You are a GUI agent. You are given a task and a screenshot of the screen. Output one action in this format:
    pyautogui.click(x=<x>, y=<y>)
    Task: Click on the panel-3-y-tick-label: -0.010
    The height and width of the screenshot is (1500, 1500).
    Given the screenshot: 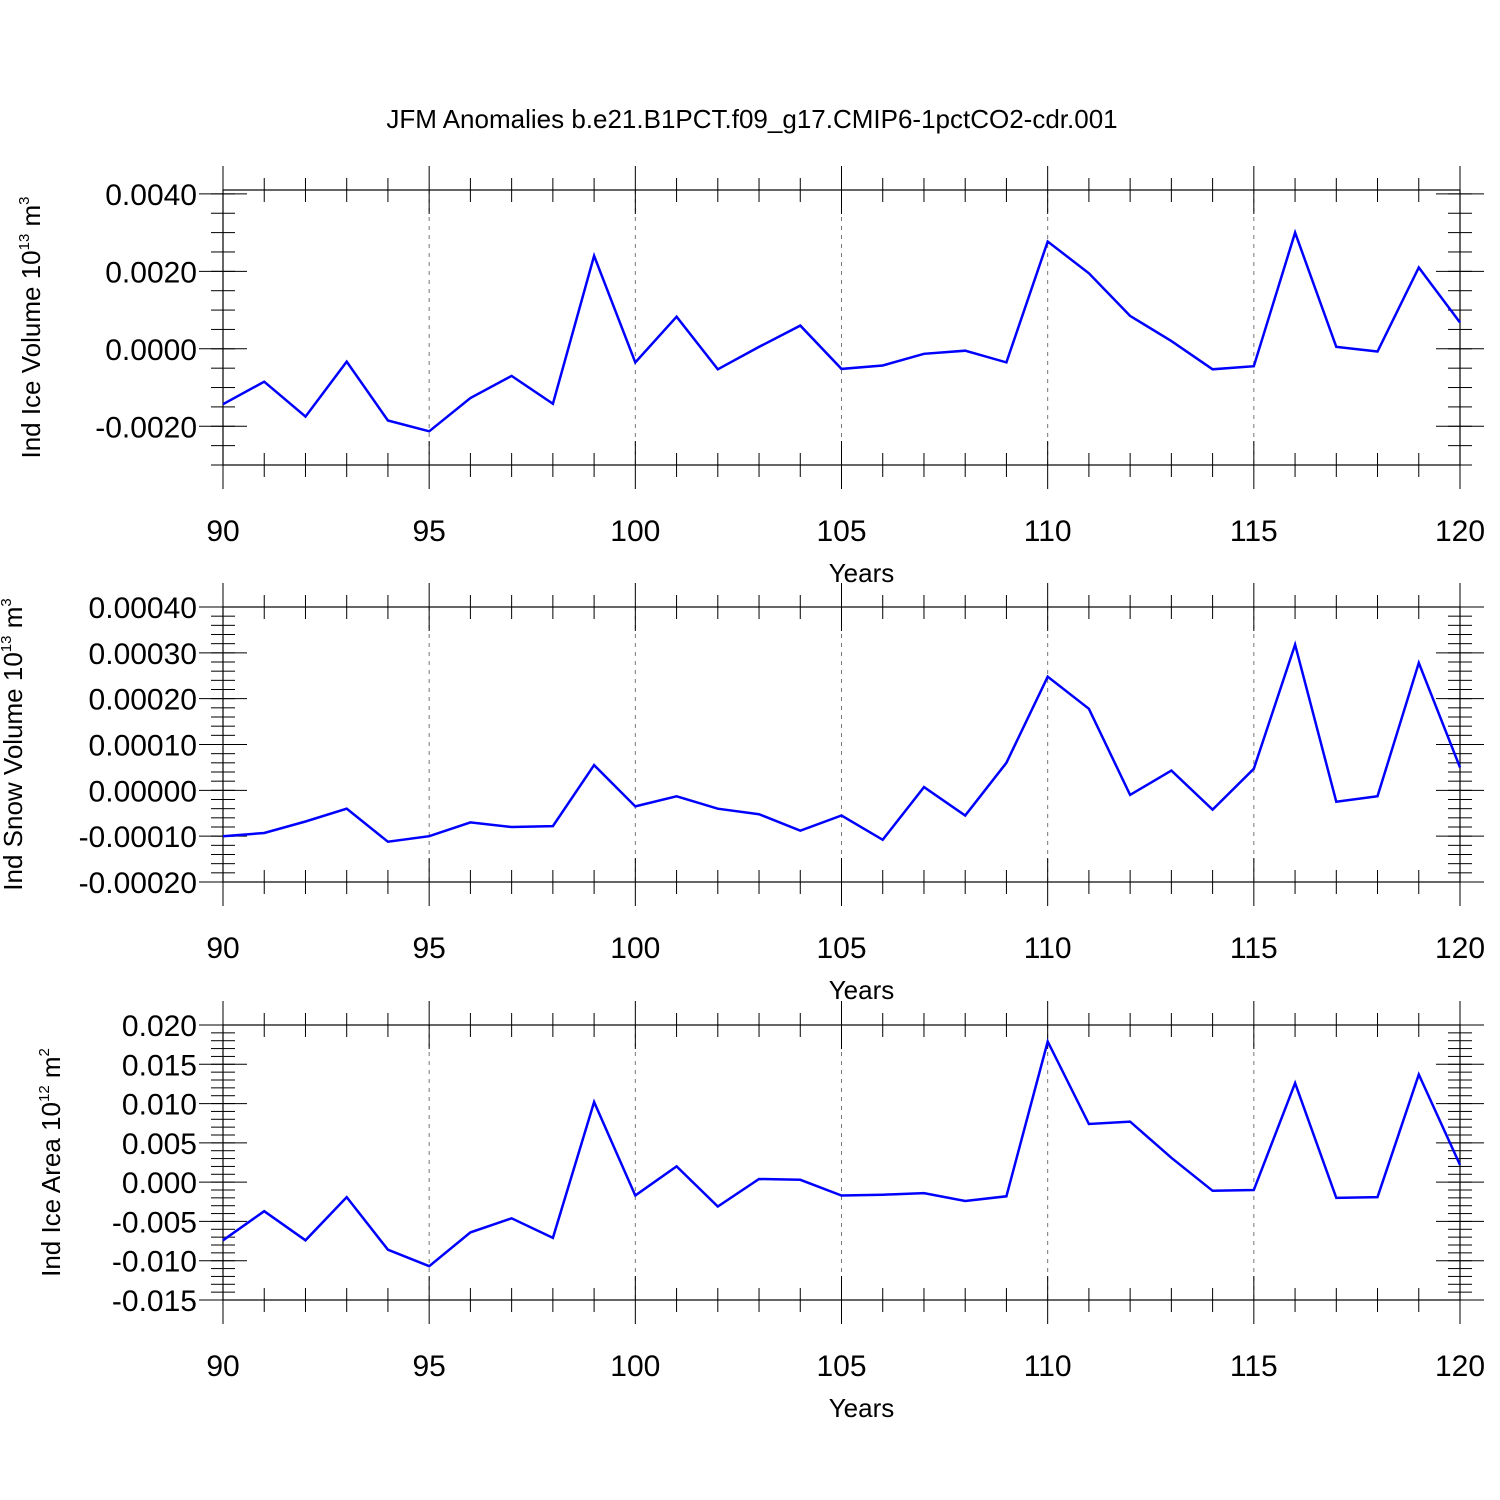 What is the action you would take?
    pyautogui.click(x=154, y=1262)
    